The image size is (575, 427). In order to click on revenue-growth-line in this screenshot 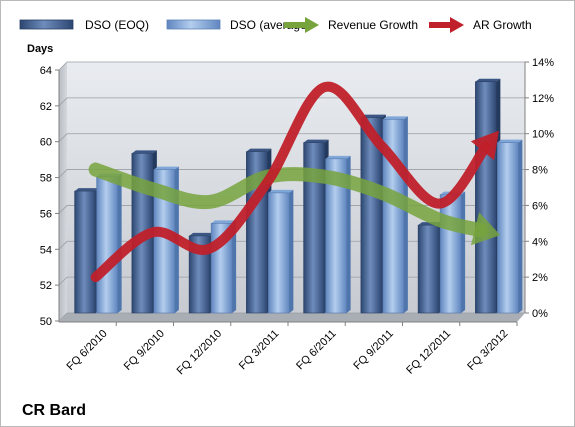, I will do `click(288, 200)`.